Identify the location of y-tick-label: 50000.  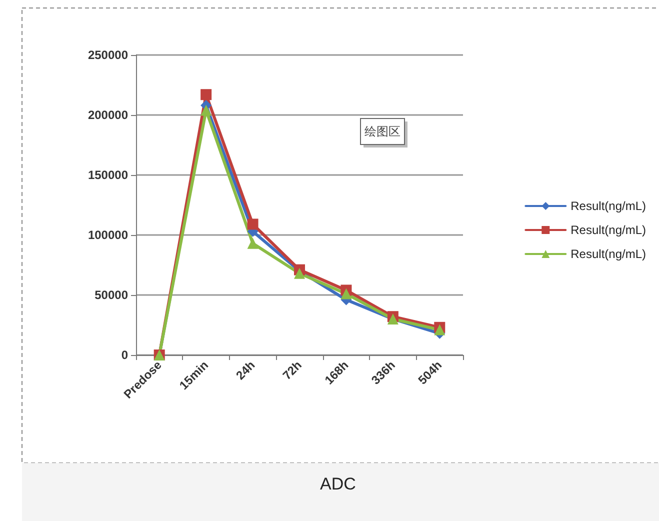
(111, 295).